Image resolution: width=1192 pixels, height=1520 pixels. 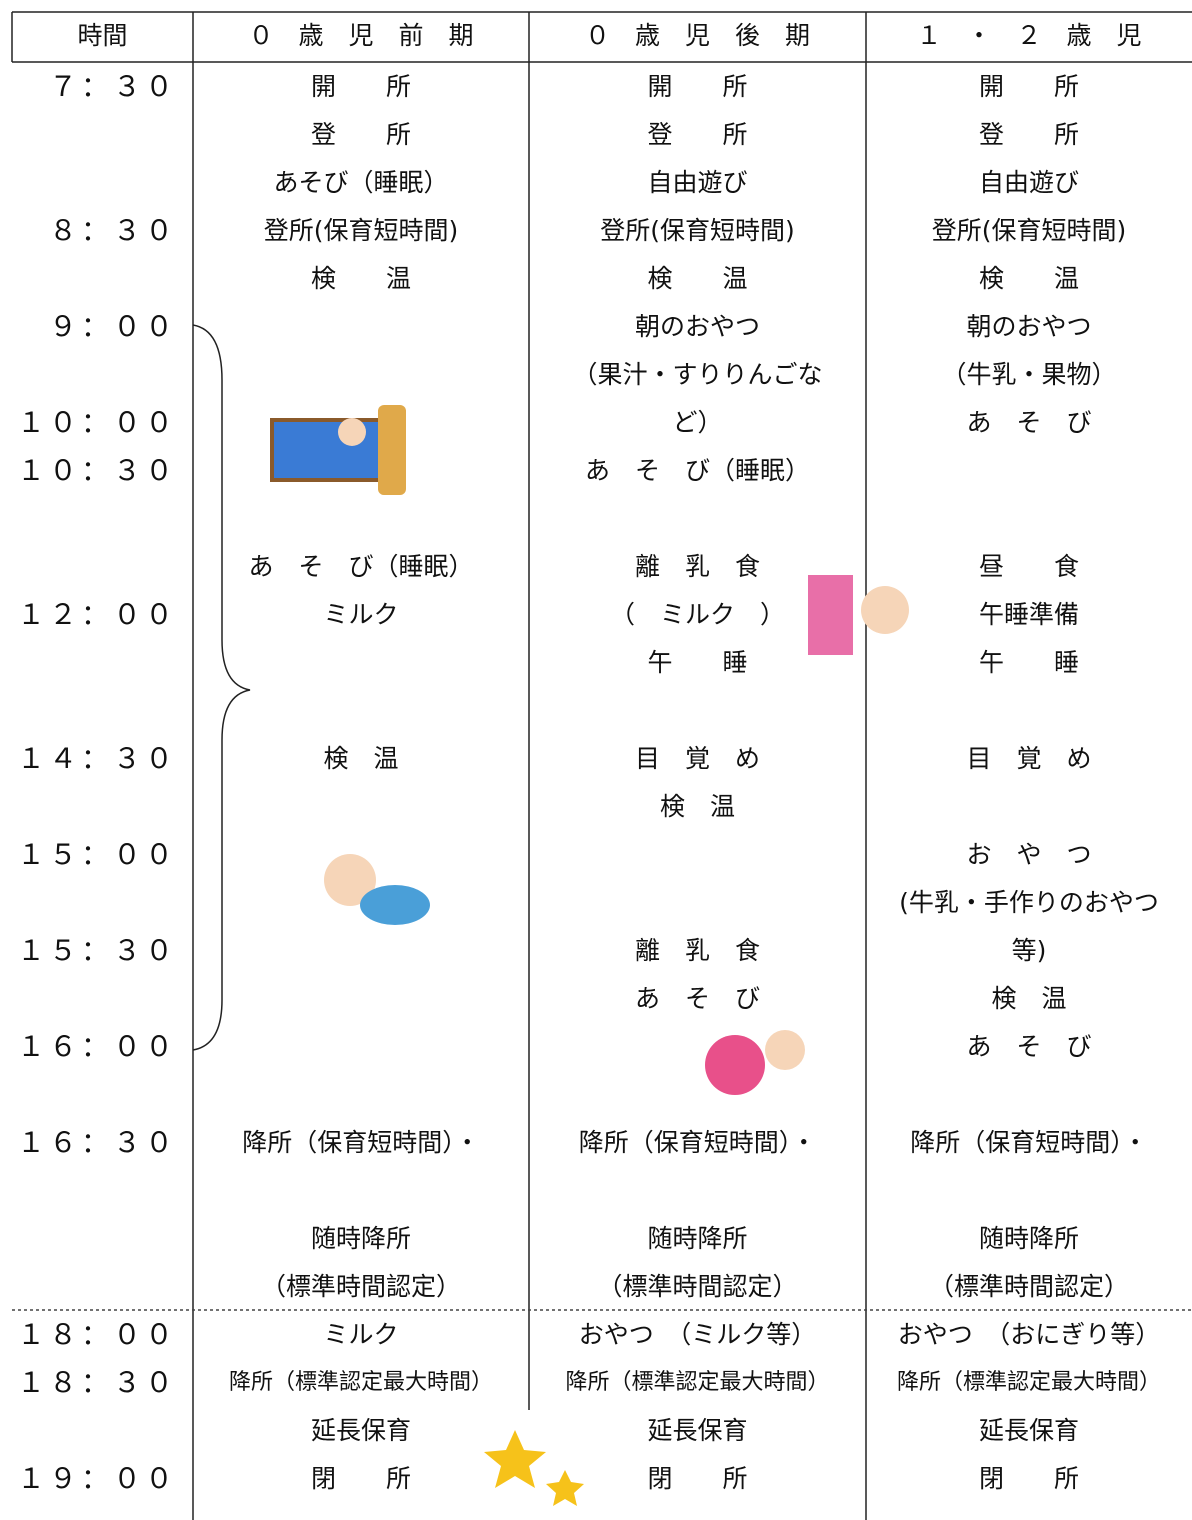 I want to click on baby-illustration, so click(x=377, y=889).